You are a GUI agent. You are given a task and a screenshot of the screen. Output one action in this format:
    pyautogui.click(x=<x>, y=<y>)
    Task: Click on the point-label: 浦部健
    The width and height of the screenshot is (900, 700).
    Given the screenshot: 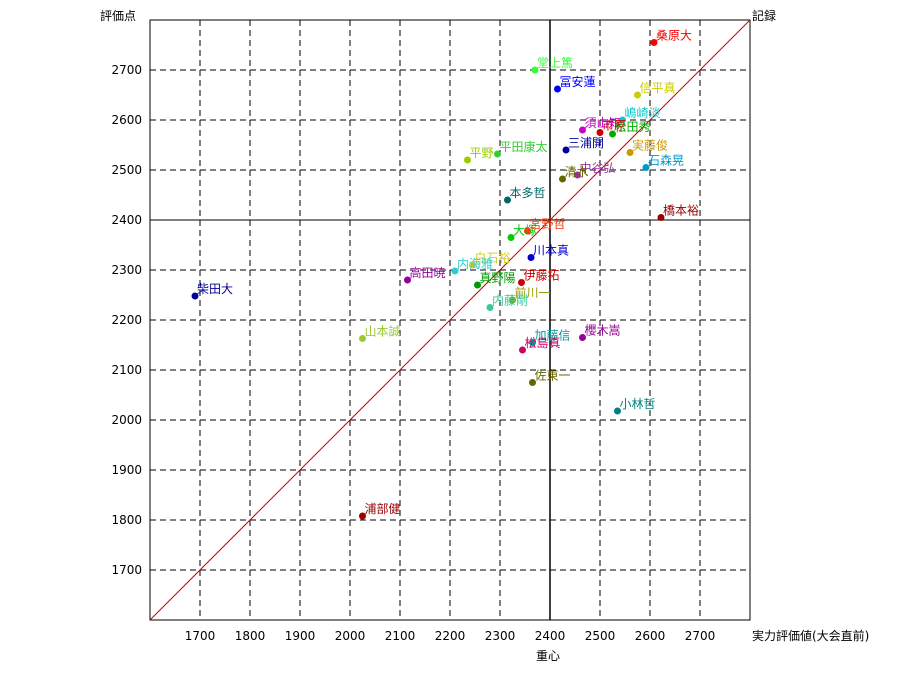 What is the action you would take?
    pyautogui.click(x=383, y=508)
    